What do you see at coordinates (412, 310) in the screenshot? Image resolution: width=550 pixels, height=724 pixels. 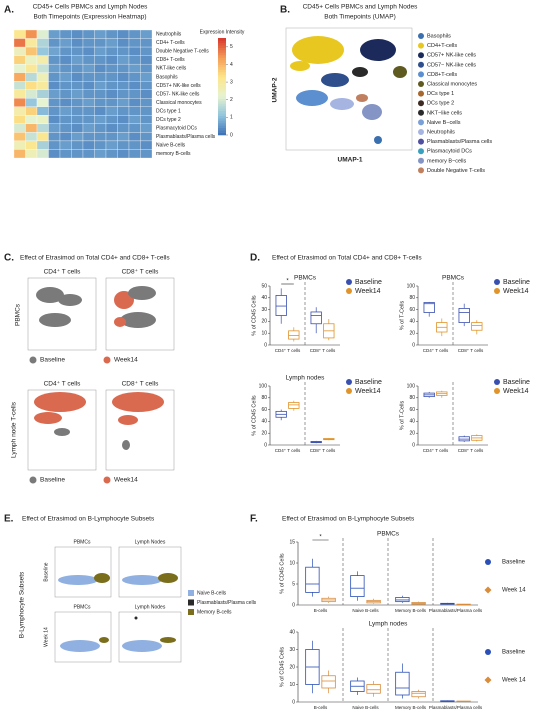 I see `y-tick-label: 60` at bounding box center [412, 310].